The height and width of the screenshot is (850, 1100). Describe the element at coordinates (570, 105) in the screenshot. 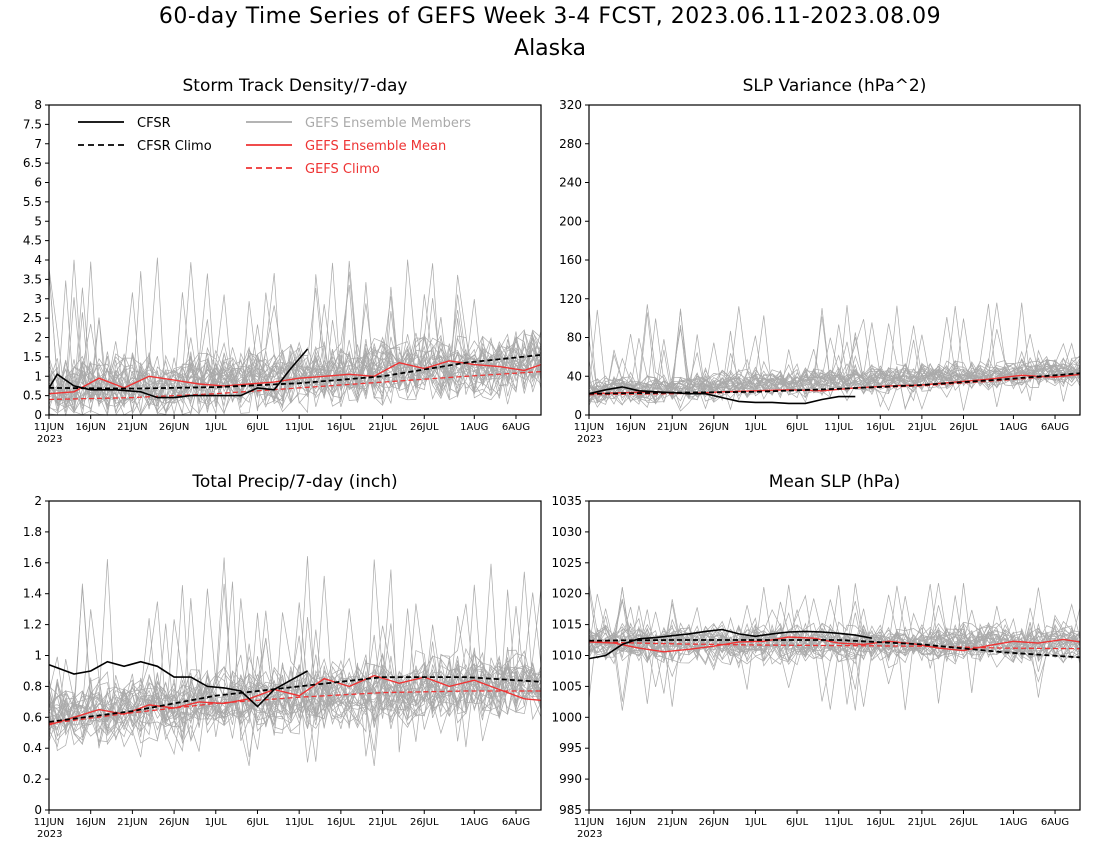

I see `y-tick-label: 320` at that location.